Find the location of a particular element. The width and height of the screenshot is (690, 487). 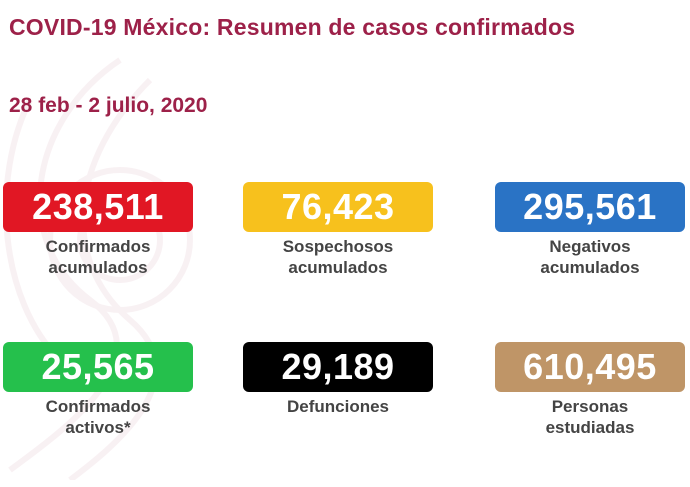

card-personas-estudiadas: 610,495 Personas estudiadas is located at coordinates (590, 390).